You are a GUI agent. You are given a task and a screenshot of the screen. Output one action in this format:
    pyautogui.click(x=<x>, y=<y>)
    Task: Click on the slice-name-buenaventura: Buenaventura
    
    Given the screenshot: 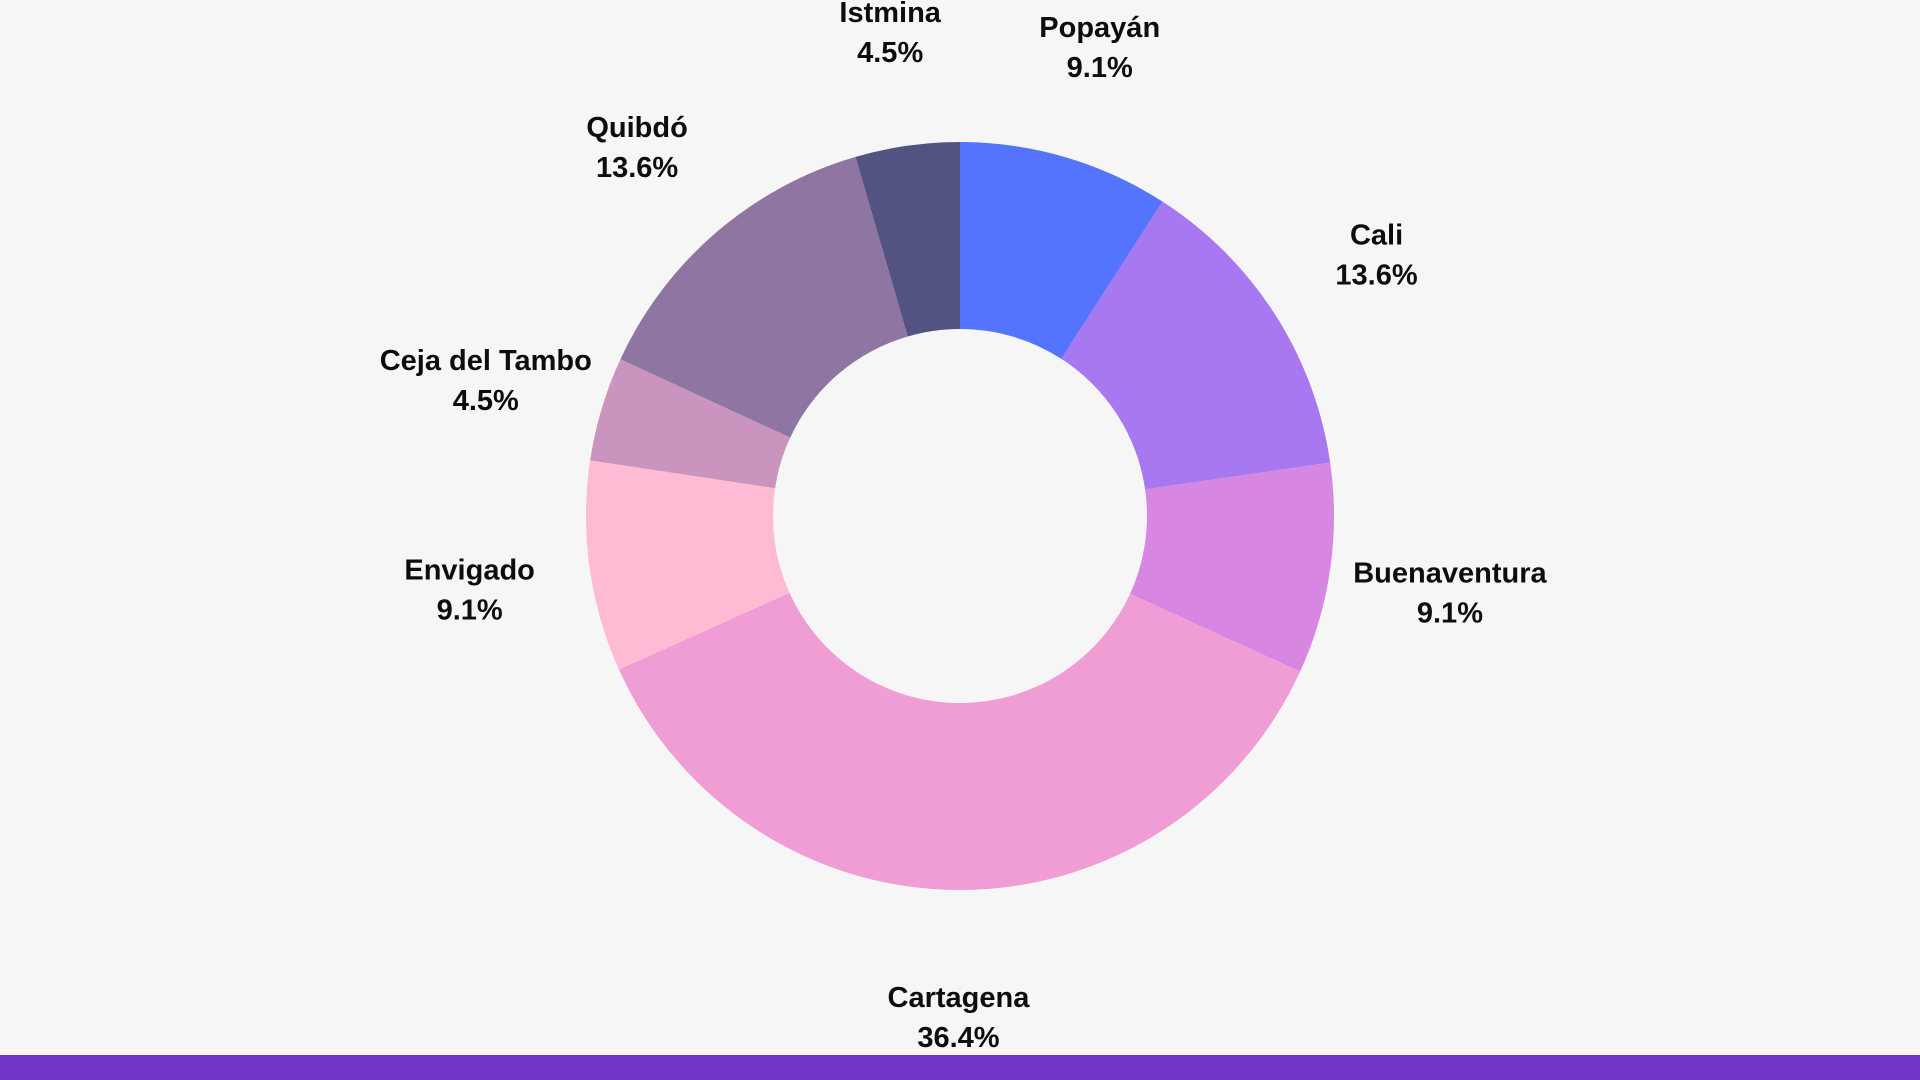 What is the action you would take?
    pyautogui.click(x=1450, y=574)
    